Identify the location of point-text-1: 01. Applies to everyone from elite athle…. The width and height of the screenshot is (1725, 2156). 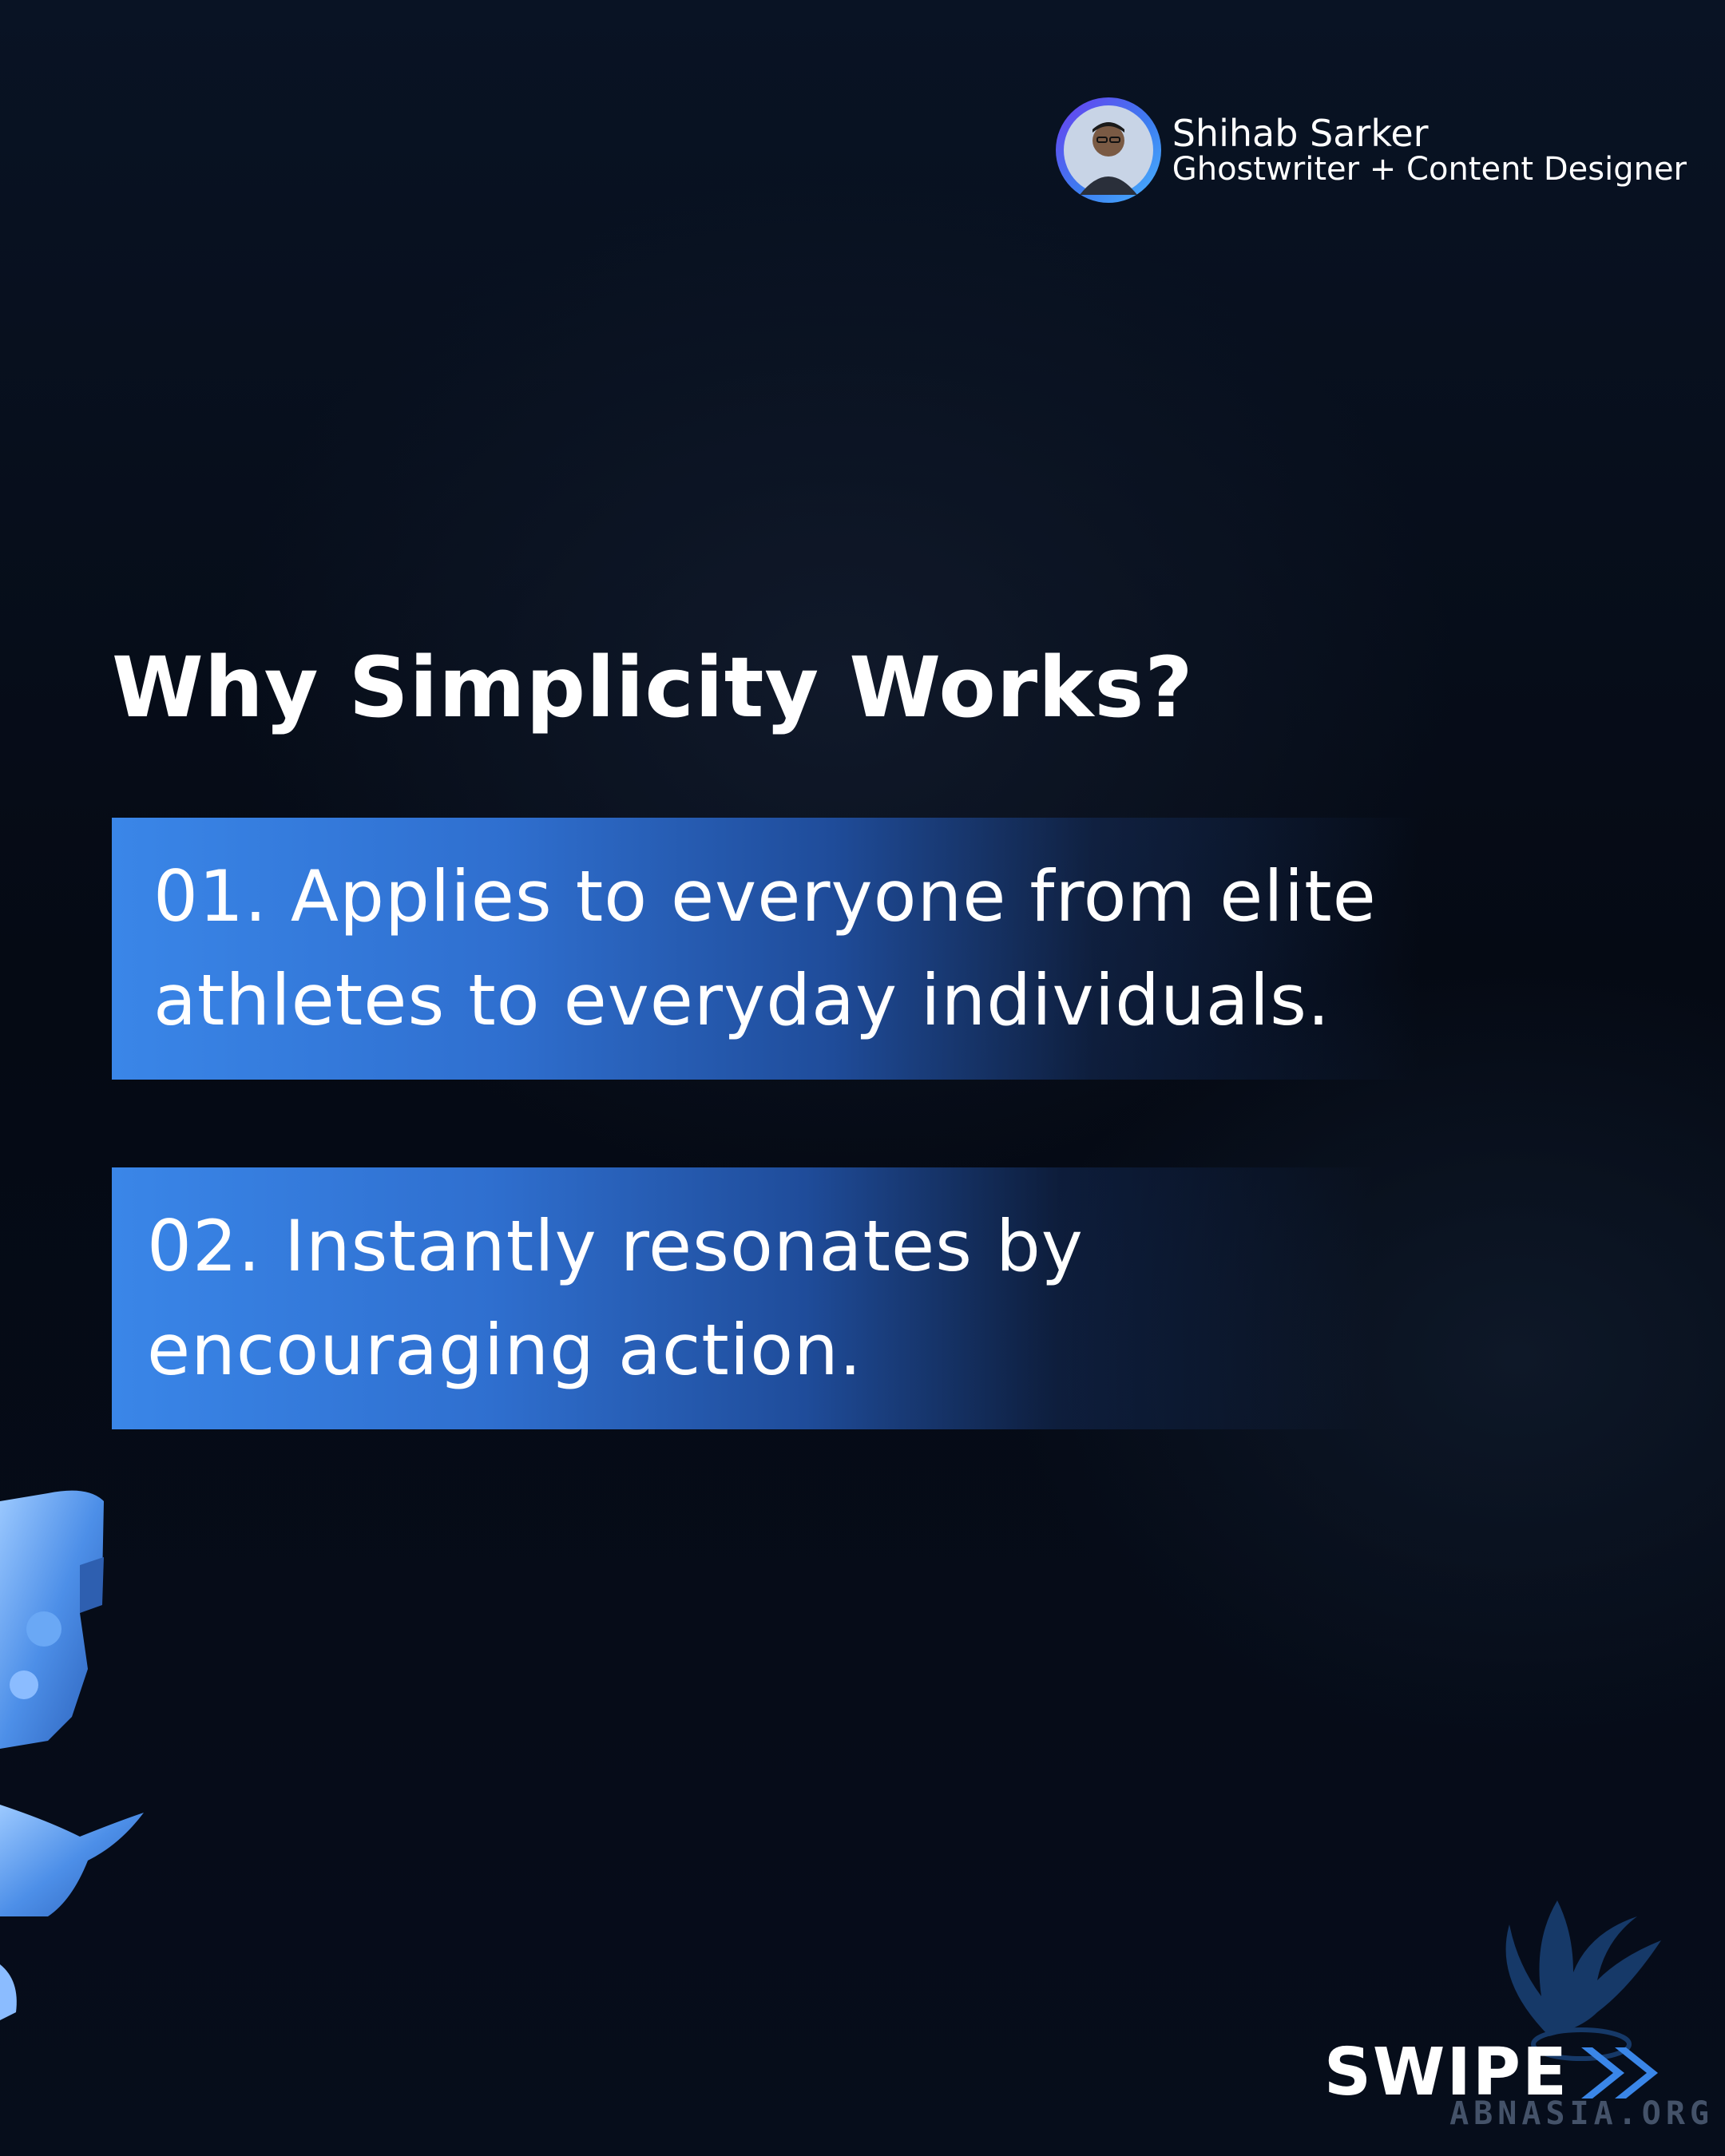
(765, 948).